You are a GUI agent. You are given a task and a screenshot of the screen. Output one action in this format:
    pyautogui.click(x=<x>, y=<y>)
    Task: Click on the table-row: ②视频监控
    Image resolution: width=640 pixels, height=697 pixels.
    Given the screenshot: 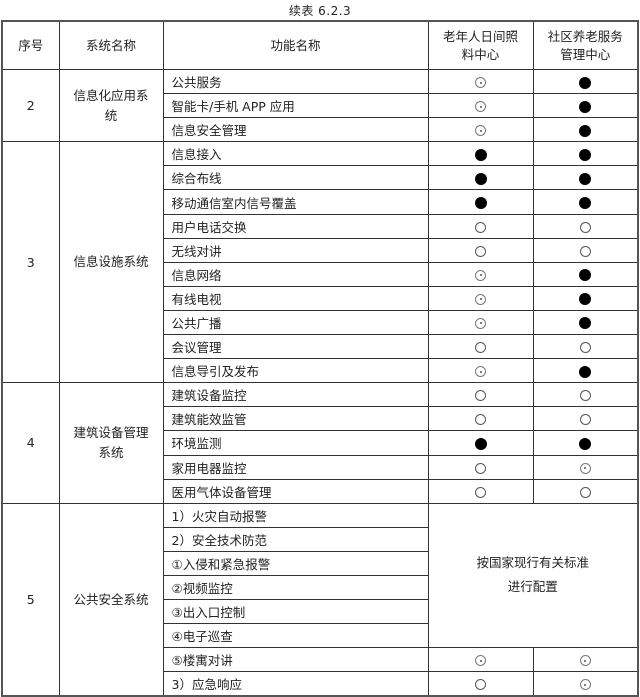 What is the action you would take?
    pyautogui.click(x=320, y=587)
    